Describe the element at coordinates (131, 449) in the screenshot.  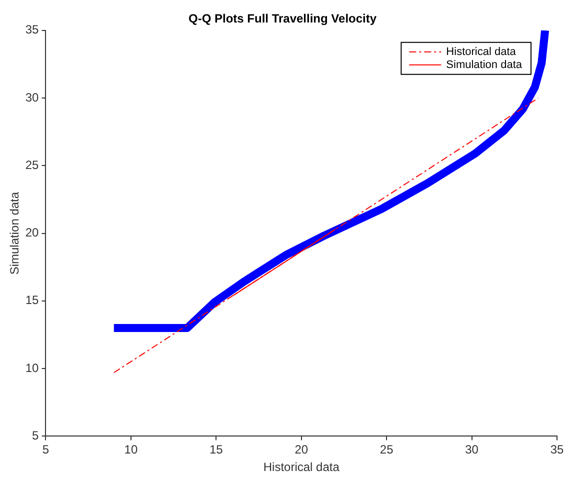
I see `x-tick-label: 10` at that location.